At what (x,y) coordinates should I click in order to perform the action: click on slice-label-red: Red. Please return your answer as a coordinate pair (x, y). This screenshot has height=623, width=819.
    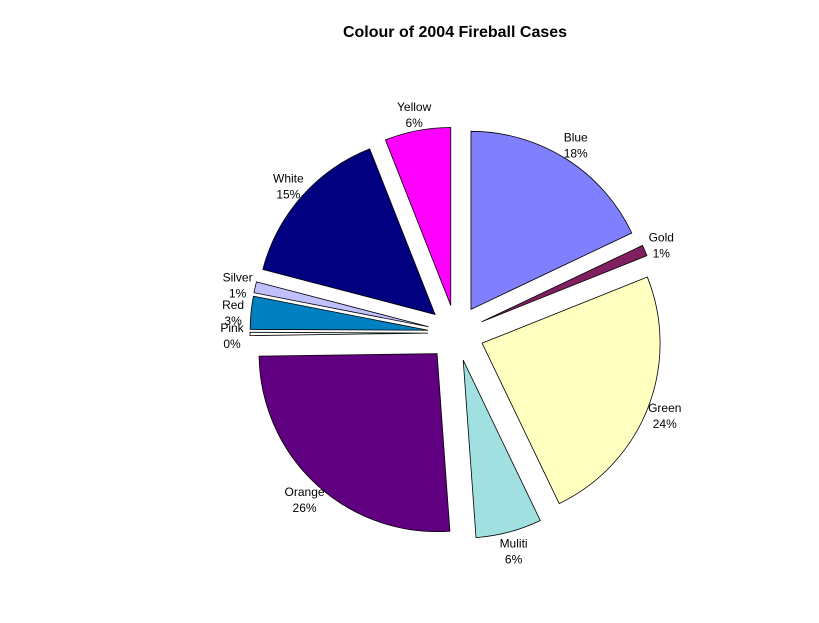
    Looking at the image, I should click on (233, 305).